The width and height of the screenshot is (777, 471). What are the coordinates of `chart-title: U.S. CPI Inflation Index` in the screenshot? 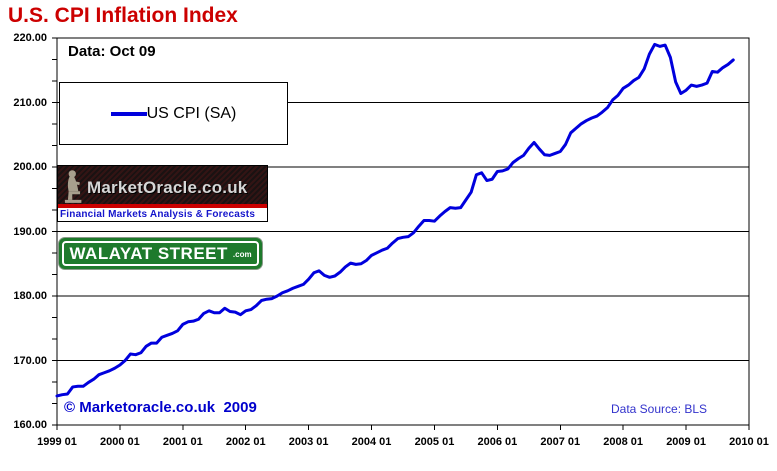 It's located at (123, 15).